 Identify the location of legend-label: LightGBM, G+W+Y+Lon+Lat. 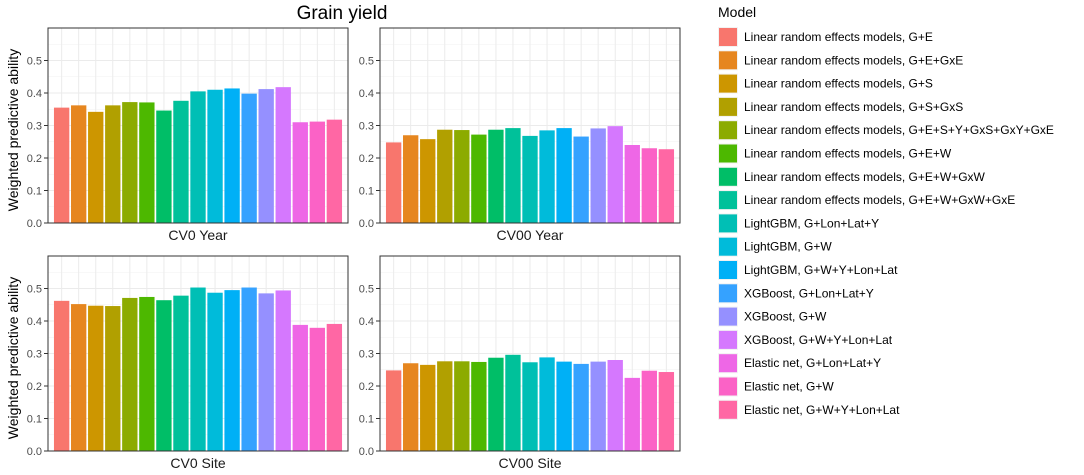
(821, 270).